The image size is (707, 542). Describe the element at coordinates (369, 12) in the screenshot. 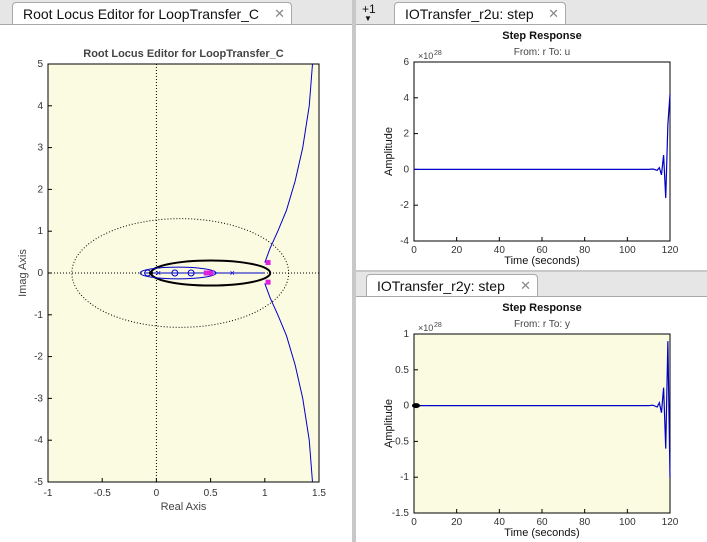

I see `tab-overflow-button: +1 ▼` at that location.